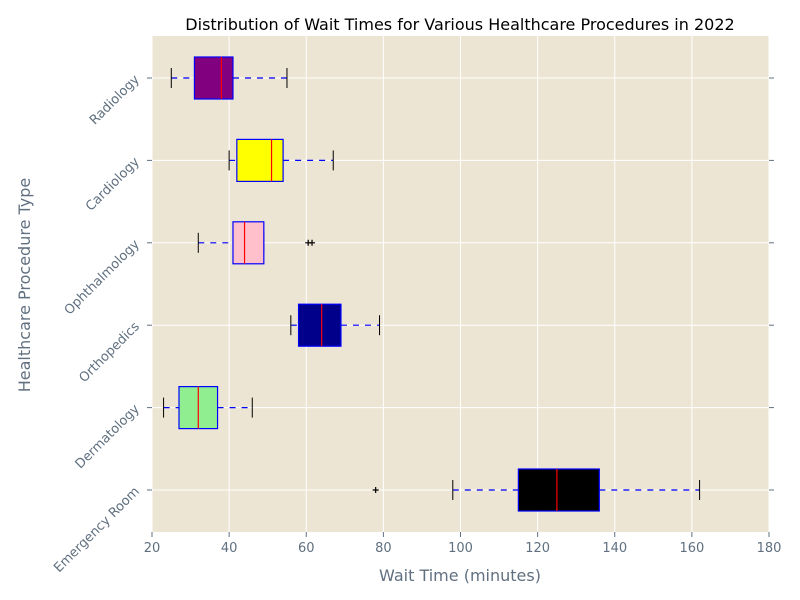  I want to click on box-radiology, so click(229, 78).